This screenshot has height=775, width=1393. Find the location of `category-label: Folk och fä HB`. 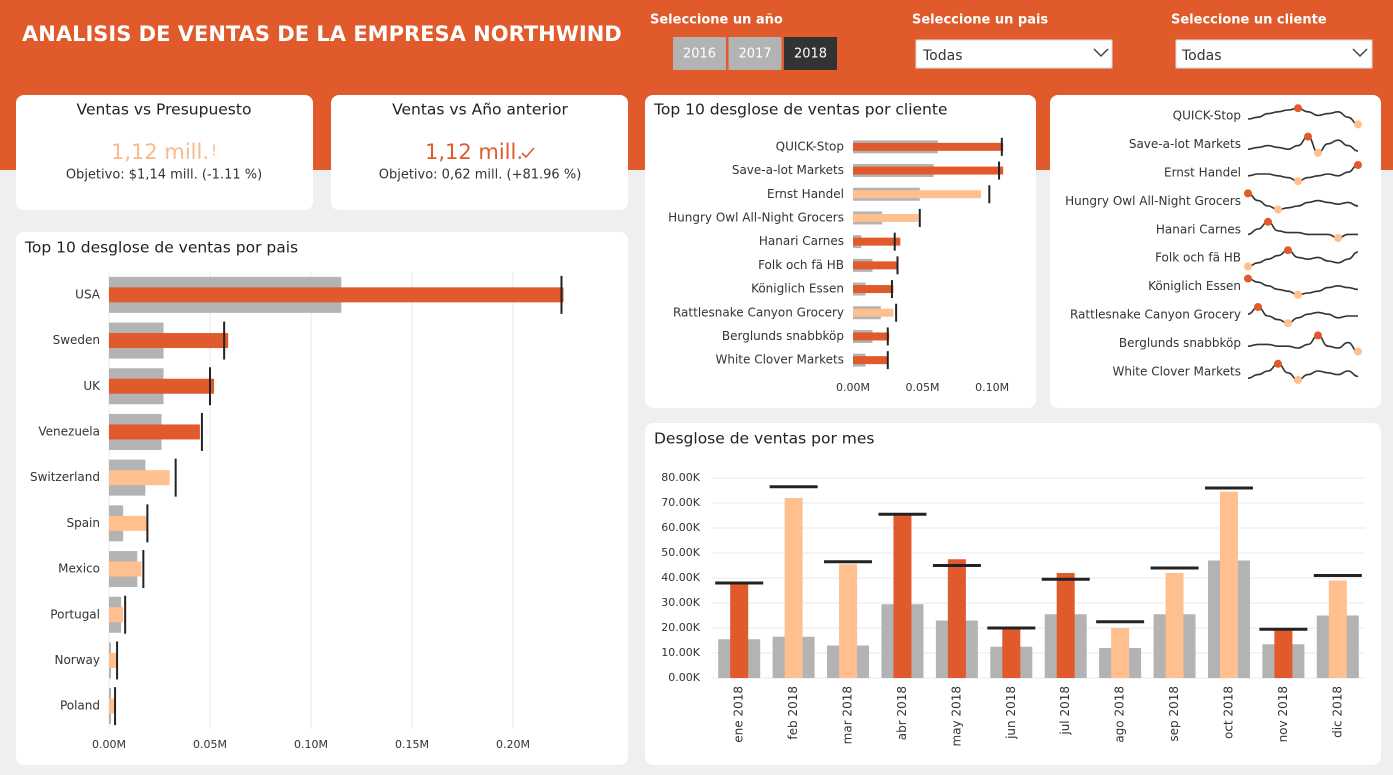

category-label: Folk och fä HB is located at coordinates (801, 265).